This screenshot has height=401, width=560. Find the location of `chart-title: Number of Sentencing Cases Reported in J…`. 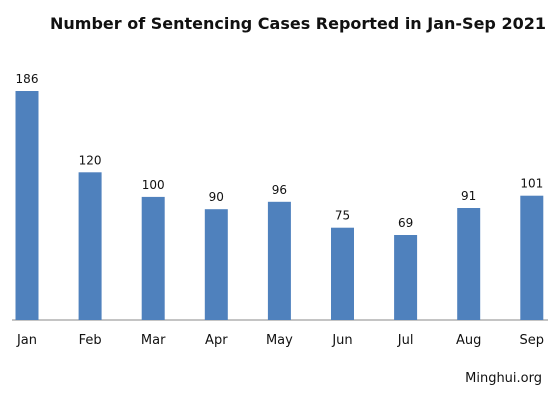

chart-title: Number of Sentencing Cases Reported in J… is located at coordinates (298, 23).